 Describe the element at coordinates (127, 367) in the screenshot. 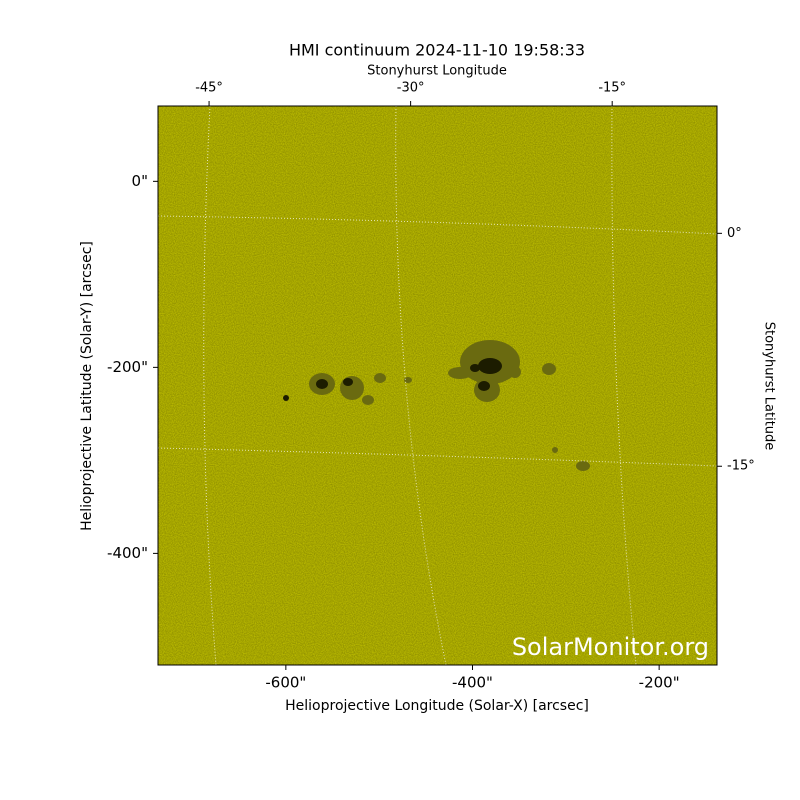

I see `y-tick-label: -200"` at that location.